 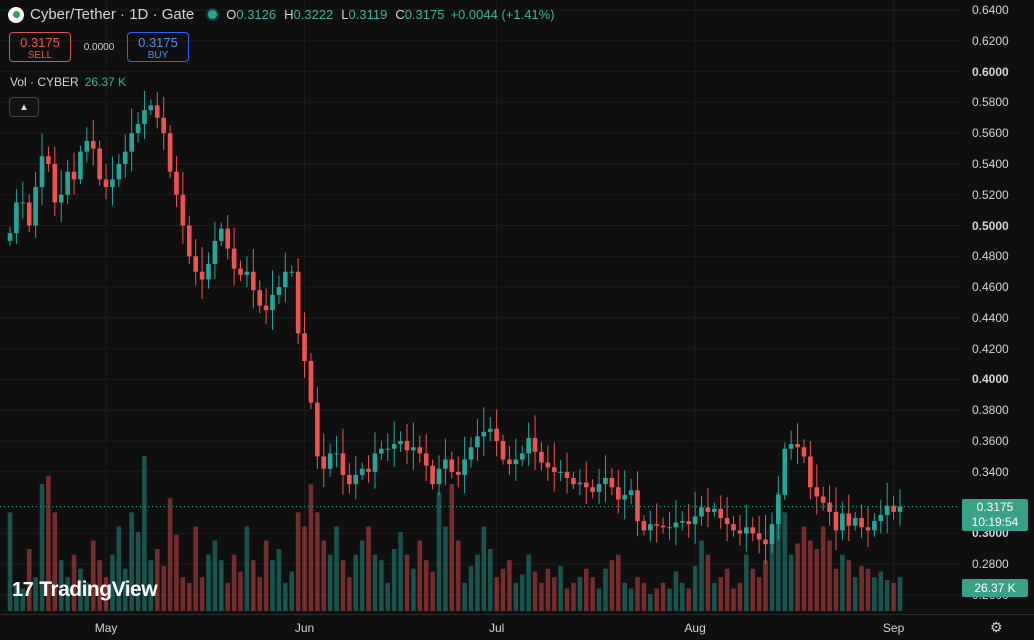 What do you see at coordinates (68, 82) in the screenshot?
I see `volume-legend: Vol · CYBER 26.37 K` at bounding box center [68, 82].